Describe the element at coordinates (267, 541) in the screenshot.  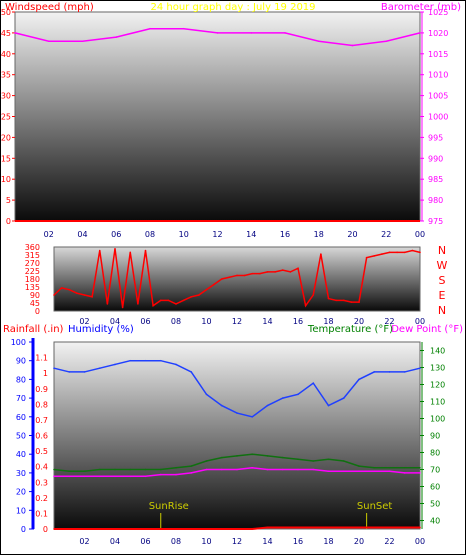
I see `bottom-x-tick-label: 14` at that location.